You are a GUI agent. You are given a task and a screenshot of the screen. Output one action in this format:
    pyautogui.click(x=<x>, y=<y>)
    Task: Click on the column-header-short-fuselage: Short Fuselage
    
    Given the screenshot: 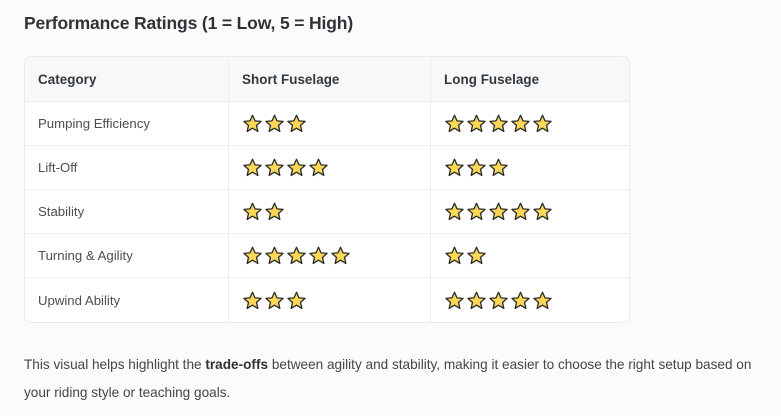 What is the action you would take?
    pyautogui.click(x=330, y=79)
    